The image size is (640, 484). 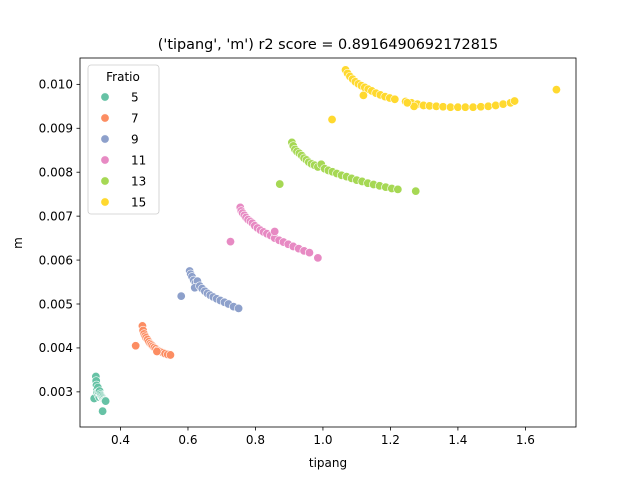 I want to click on y-tick-label: 0.008, so click(x=56, y=173).